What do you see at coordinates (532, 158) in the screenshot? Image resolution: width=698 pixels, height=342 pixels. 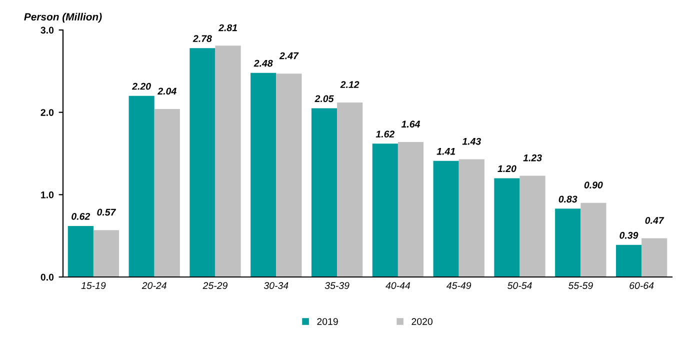 I see `data-label: 1.23` at bounding box center [532, 158].